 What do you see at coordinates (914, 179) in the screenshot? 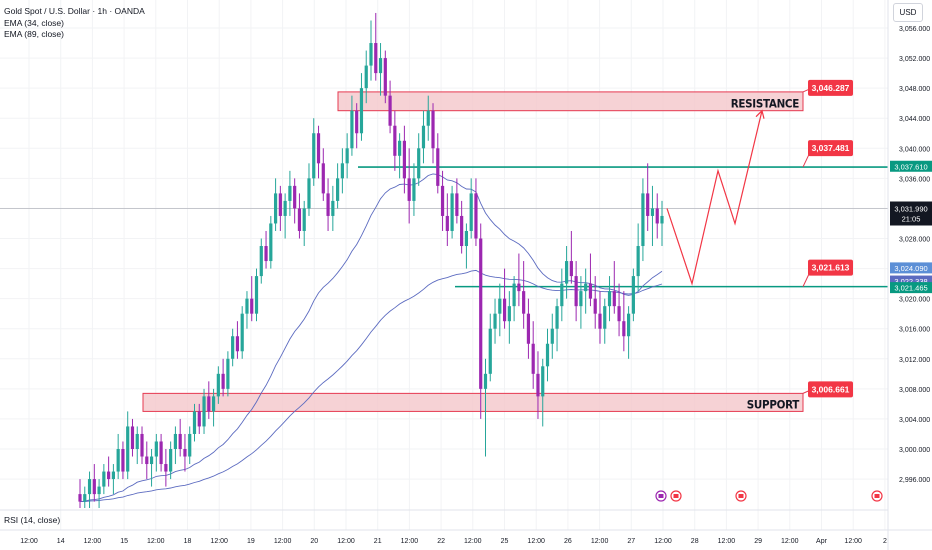
I see `y-tick-label: 3,036.000` at bounding box center [914, 179].